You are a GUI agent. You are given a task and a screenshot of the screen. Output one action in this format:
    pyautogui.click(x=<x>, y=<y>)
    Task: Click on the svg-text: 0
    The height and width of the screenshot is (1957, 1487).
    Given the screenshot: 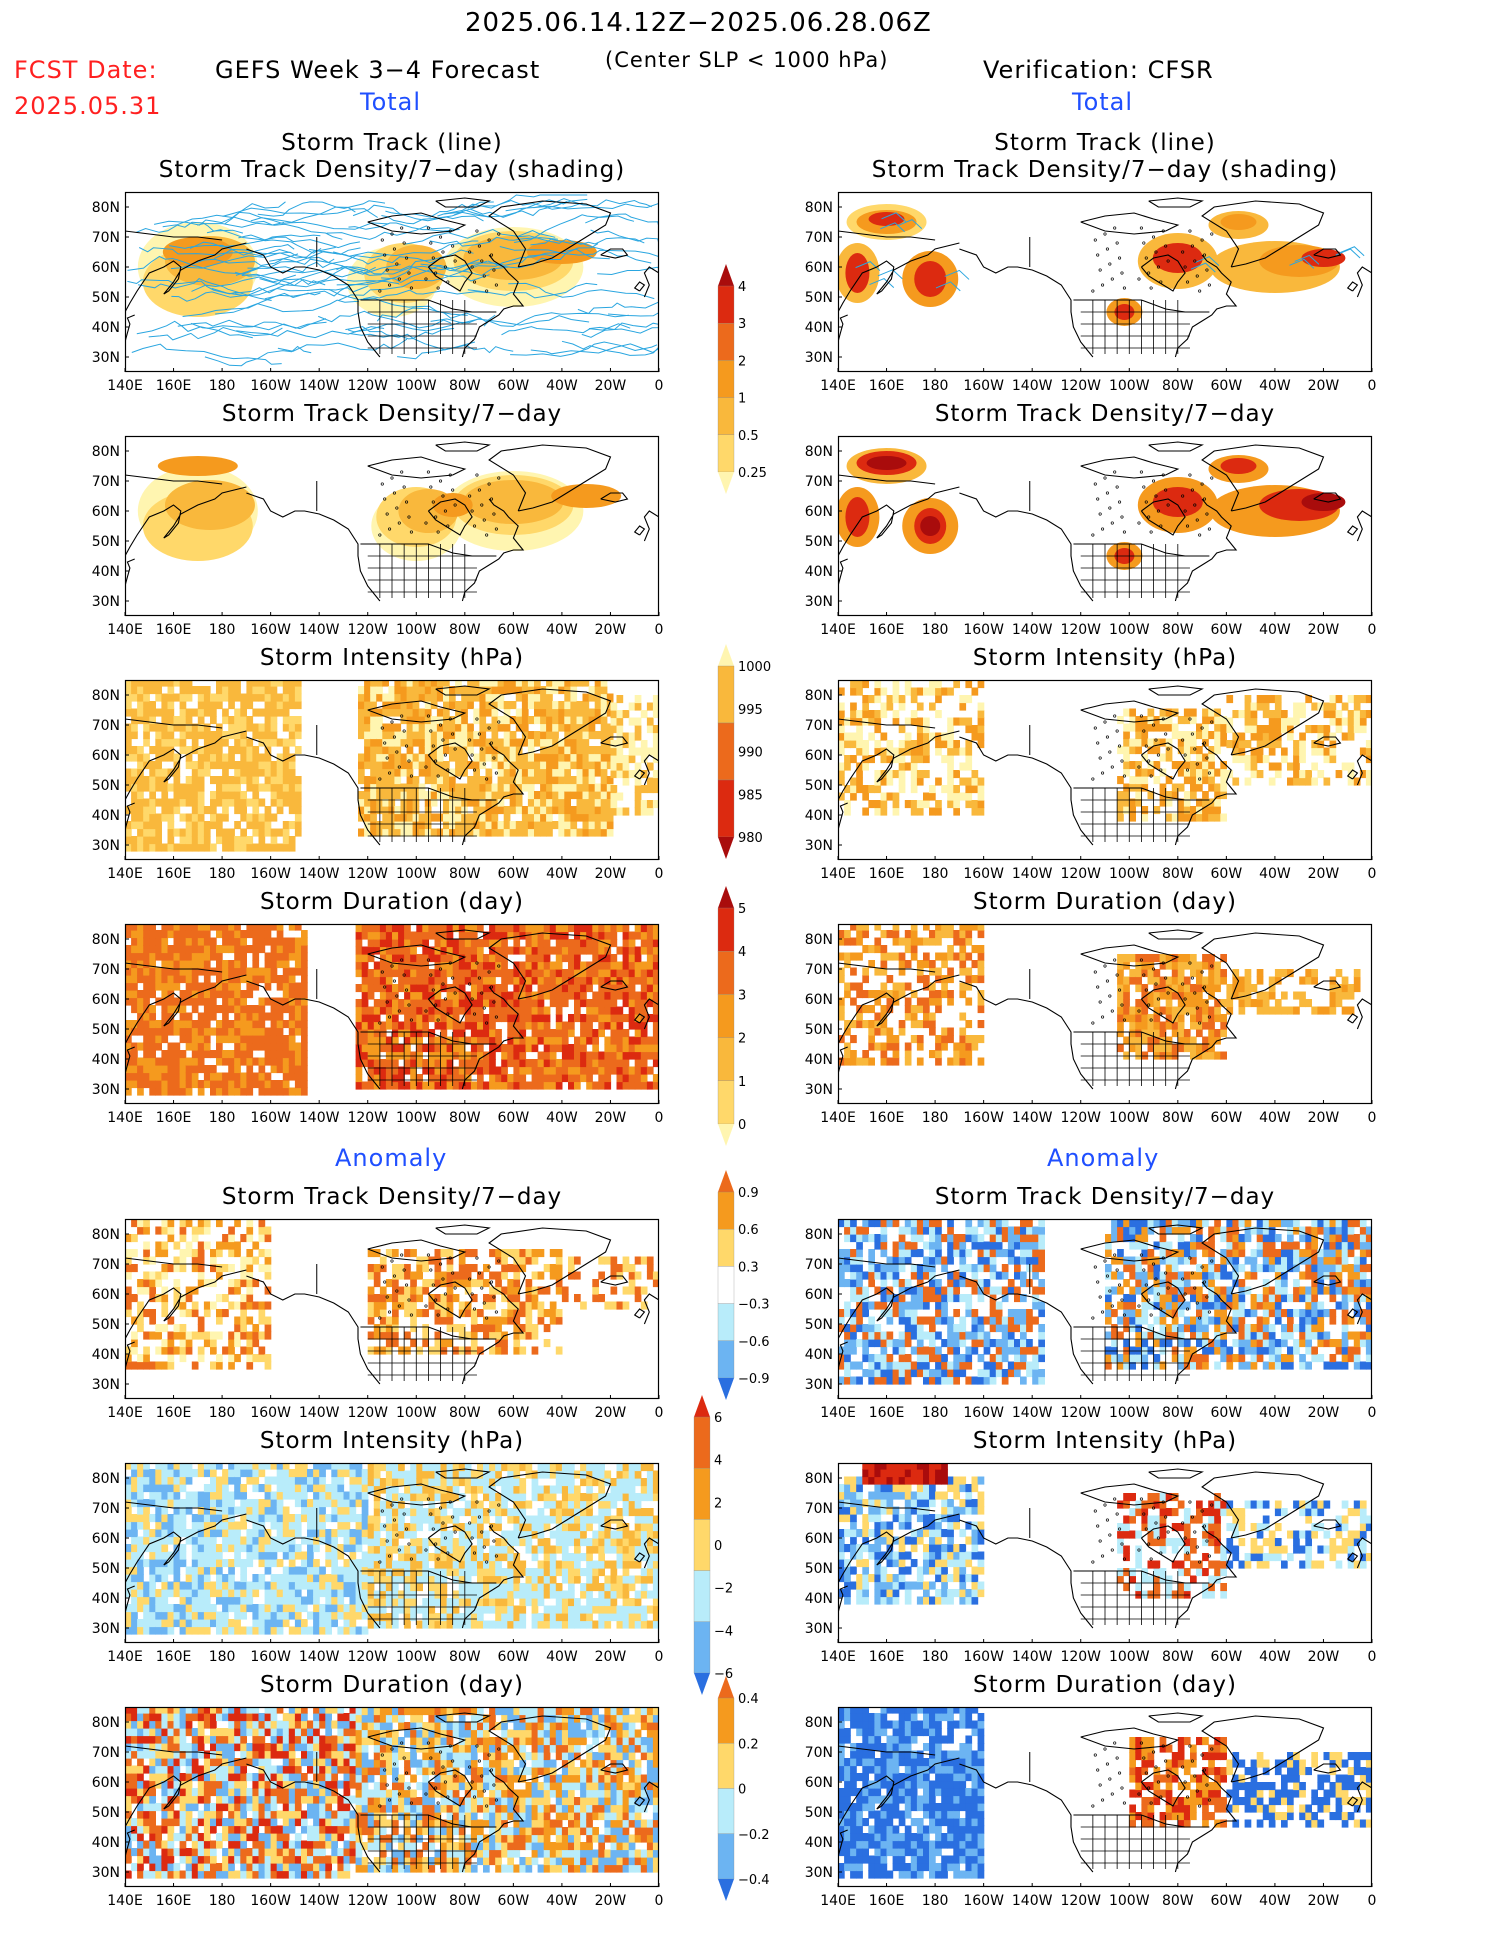 What is the action you would take?
    pyautogui.click(x=1372, y=1118)
    